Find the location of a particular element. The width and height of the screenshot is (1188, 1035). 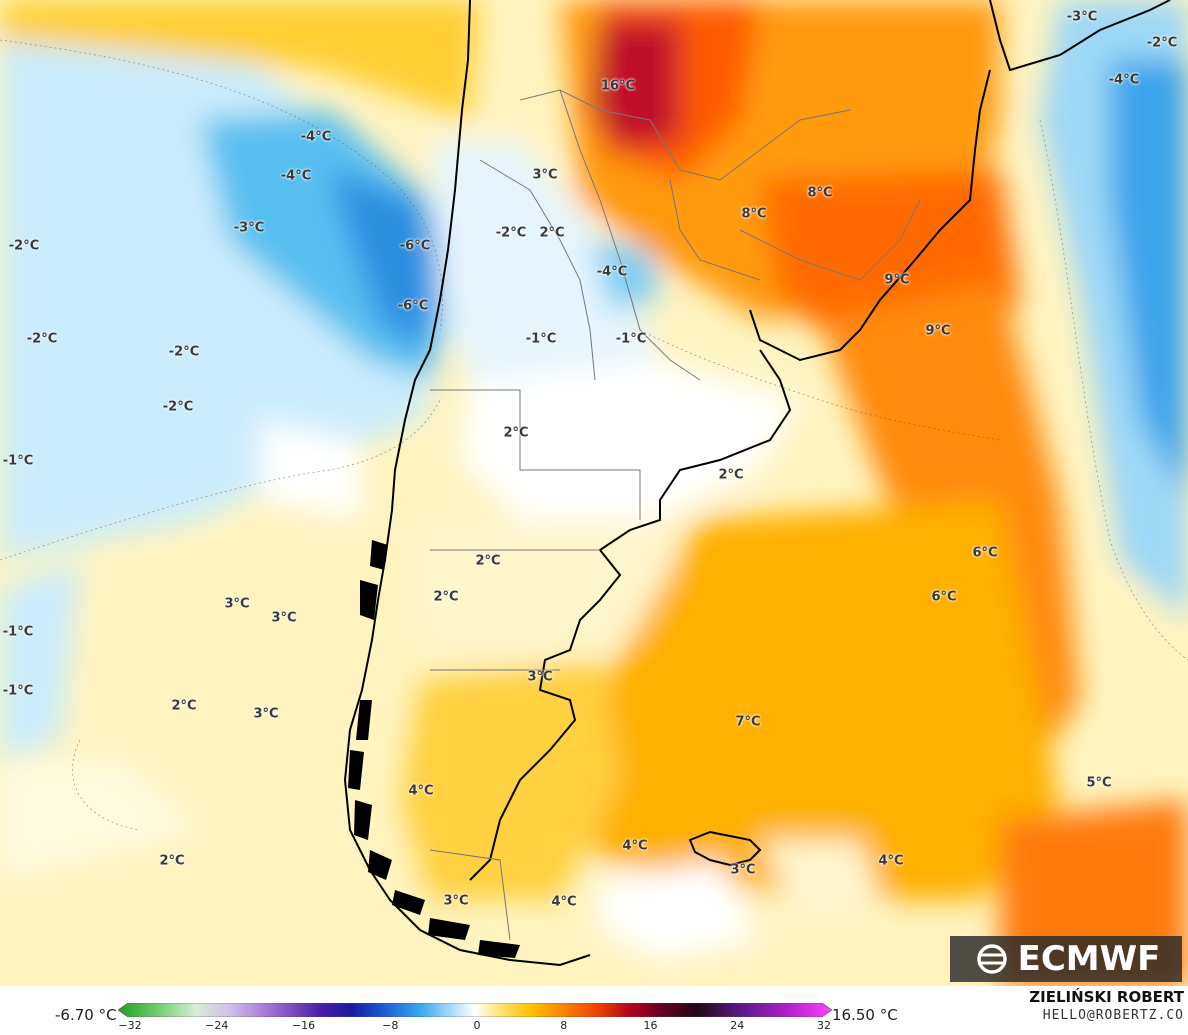

colorbar-bar is located at coordinates (475, 1010).